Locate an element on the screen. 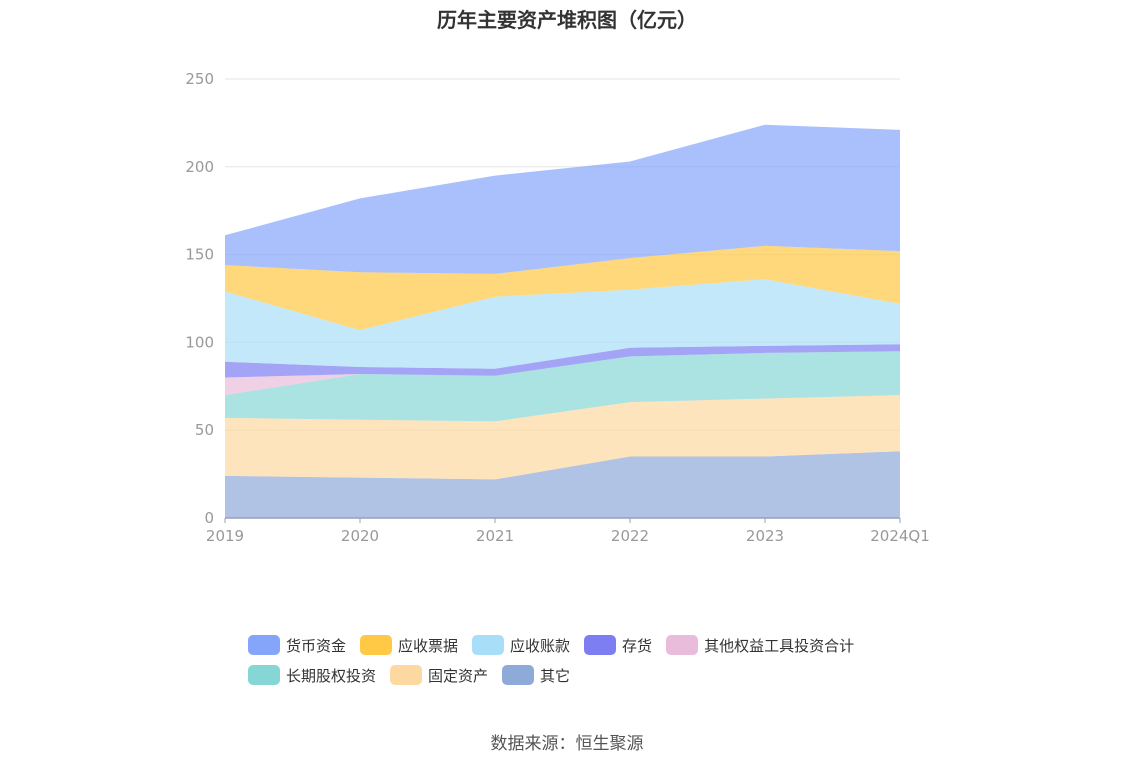 The width and height of the screenshot is (1134, 766). legend-item: 固定资产 is located at coordinates (439, 675).